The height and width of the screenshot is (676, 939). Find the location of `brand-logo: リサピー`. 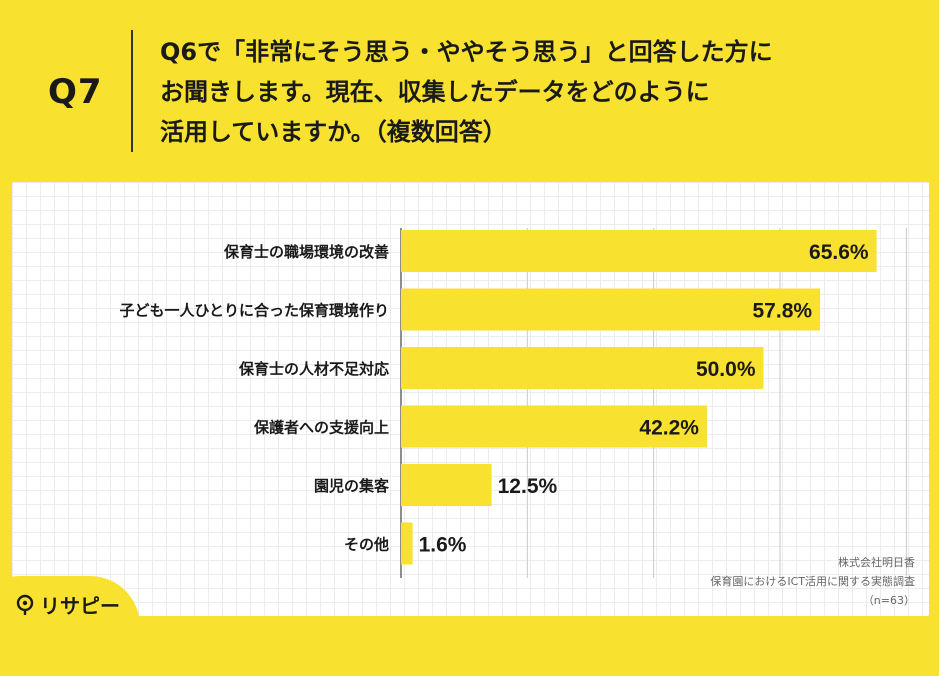

brand-logo: リサピー is located at coordinates (67, 604).